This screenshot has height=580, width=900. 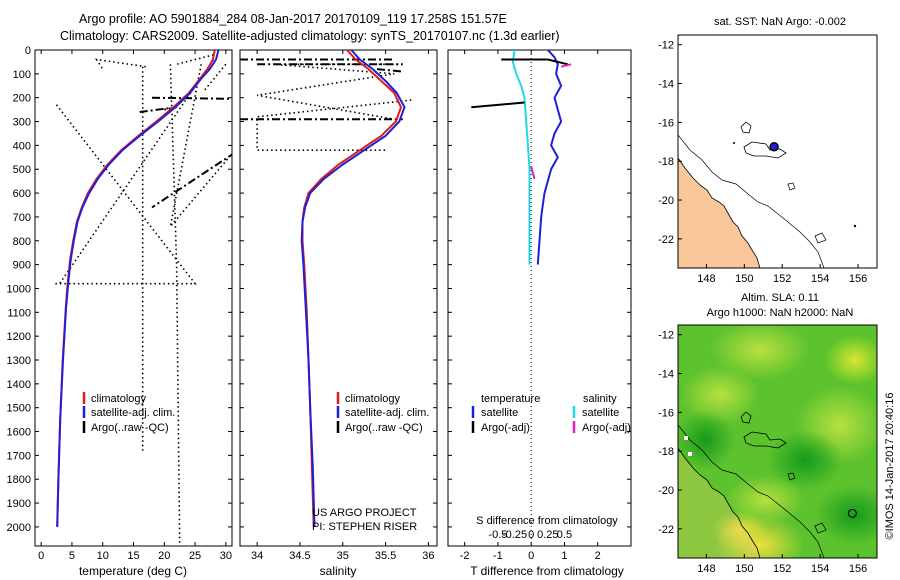 I want to click on sst-map-title: sat. SST: NaN Argo: -0.002, so click(x=780, y=22).